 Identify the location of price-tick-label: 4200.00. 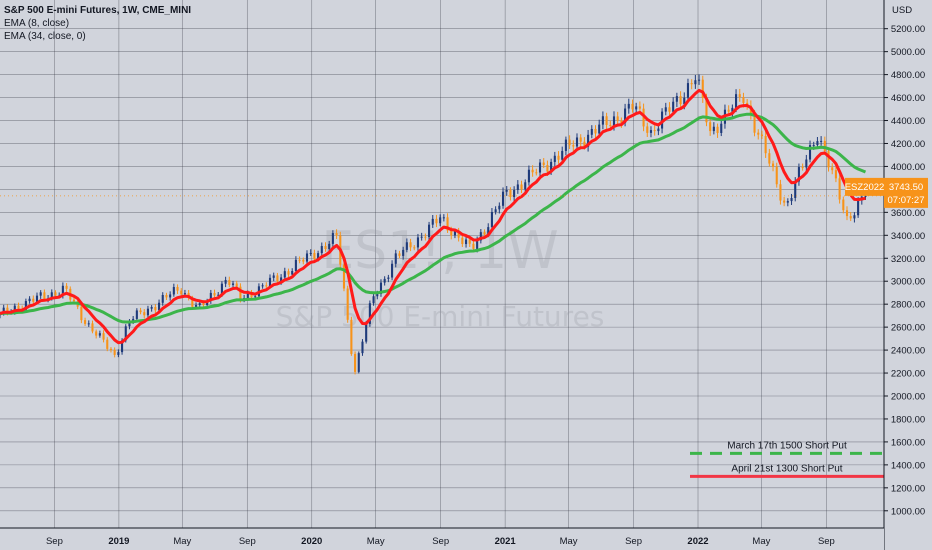
(908, 144).